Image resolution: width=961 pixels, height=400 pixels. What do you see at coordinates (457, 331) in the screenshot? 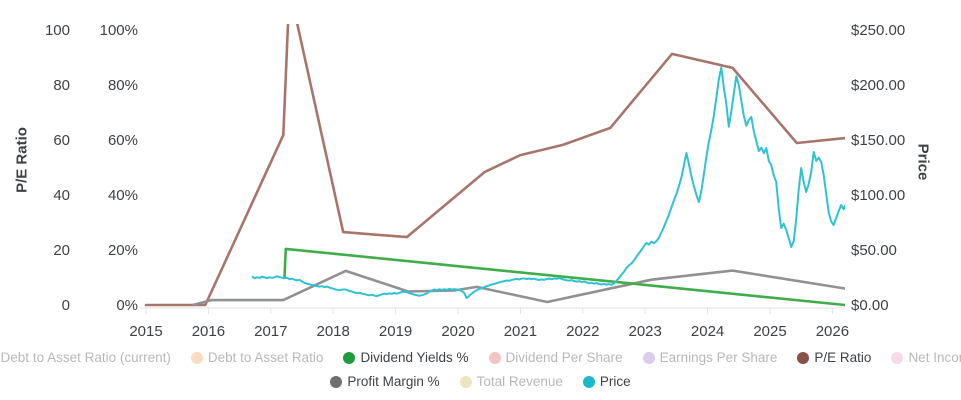
I see `x-tick-label: 2020` at bounding box center [457, 331].